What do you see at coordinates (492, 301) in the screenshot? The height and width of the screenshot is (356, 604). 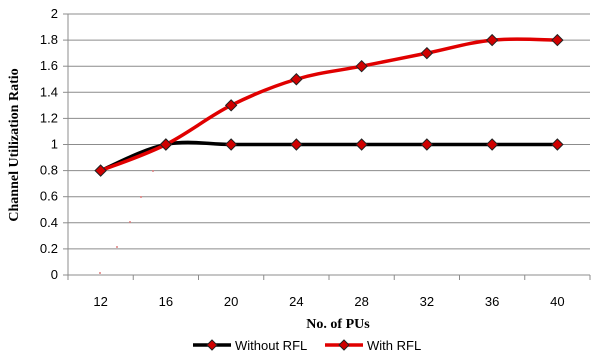 I see `x-tick-label: 36` at bounding box center [492, 301].